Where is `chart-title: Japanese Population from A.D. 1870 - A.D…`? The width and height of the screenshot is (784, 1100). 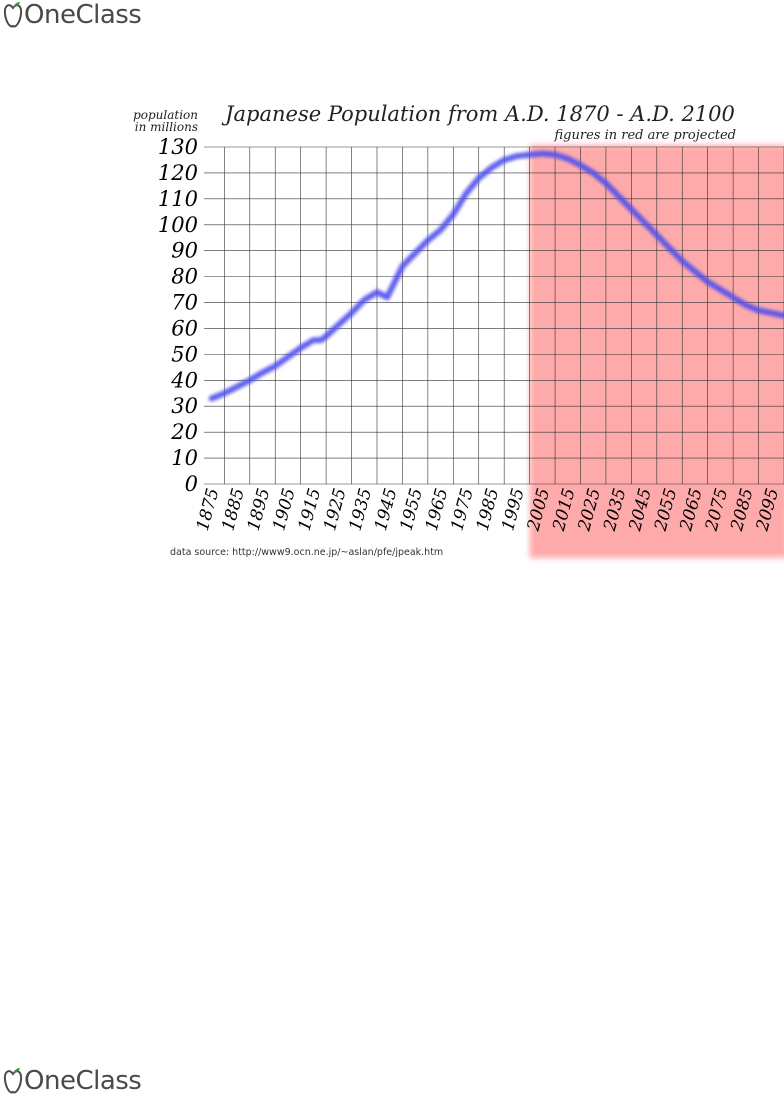
chart-title: Japanese Population from A.D. 1870 - A.D… is located at coordinates (478, 114).